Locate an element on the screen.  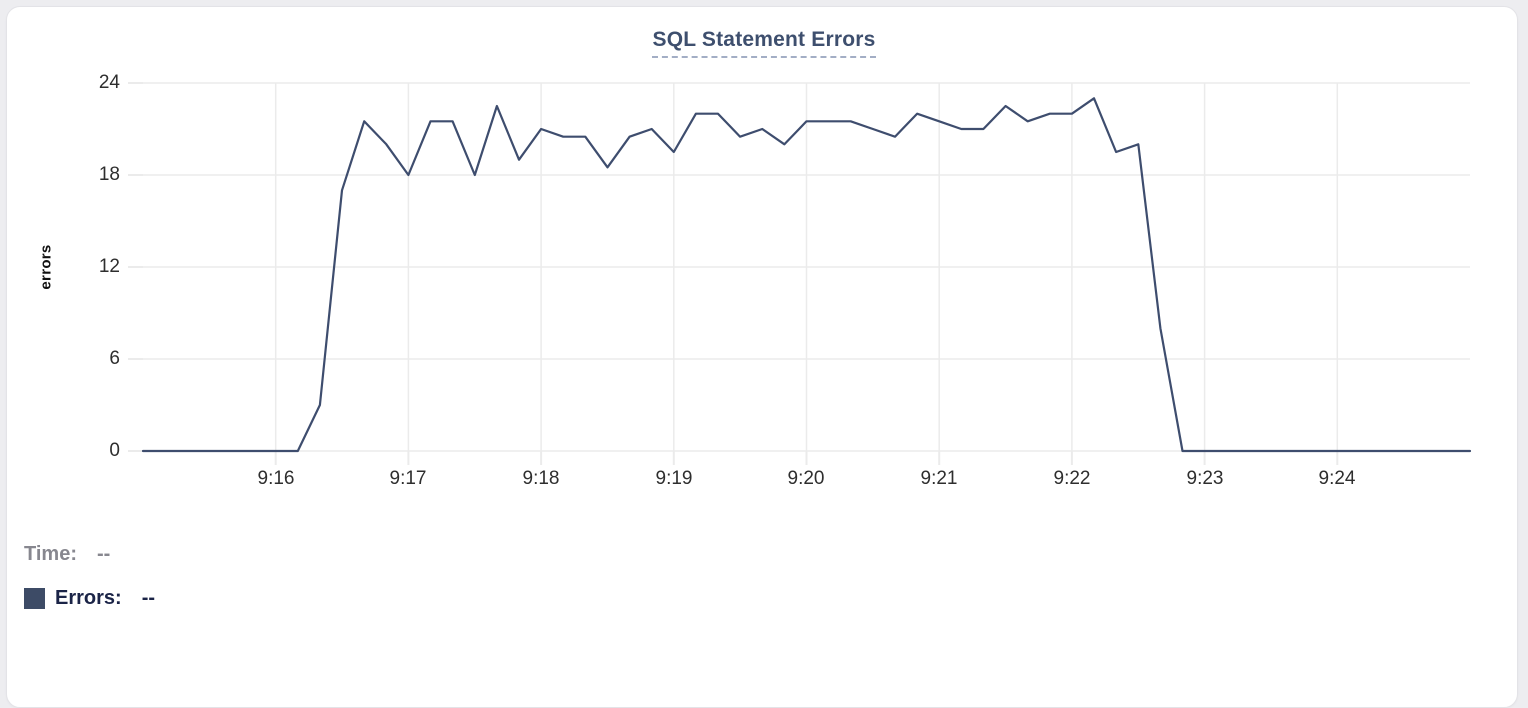
time-label: Time: is located at coordinates (50, 554).